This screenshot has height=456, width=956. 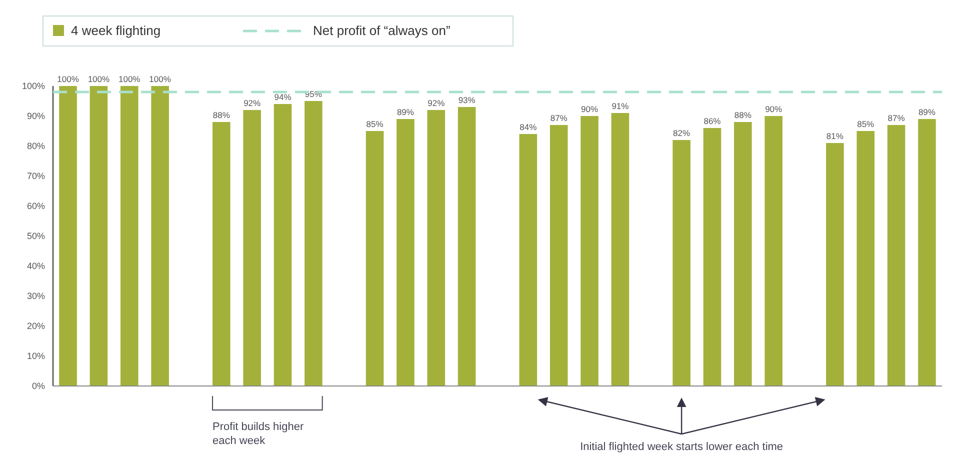 What do you see at coordinates (283, 97) in the screenshot?
I see `text: 94%` at bounding box center [283, 97].